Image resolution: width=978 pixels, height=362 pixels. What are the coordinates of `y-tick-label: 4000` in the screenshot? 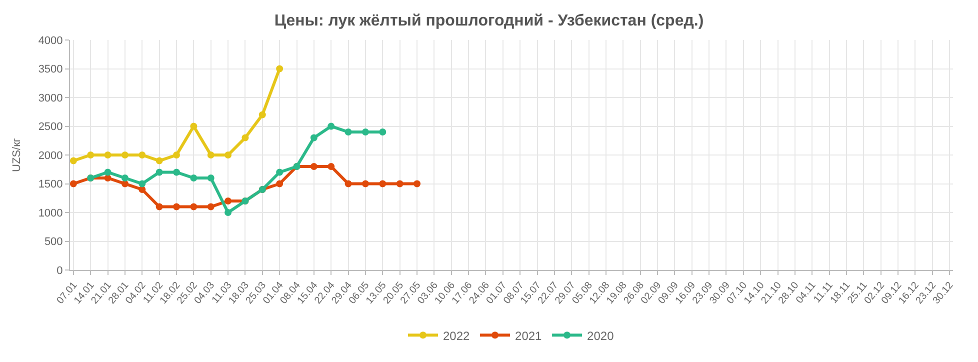 It's located at (50, 40).